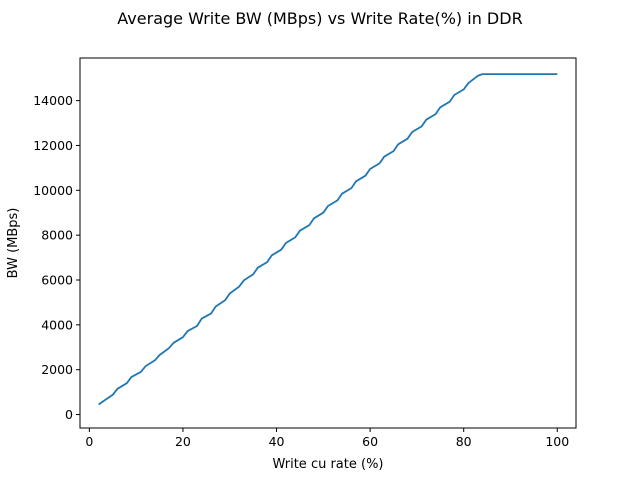 This screenshot has height=480, width=640. I want to click on y-tick-label: 2000, so click(57, 369).